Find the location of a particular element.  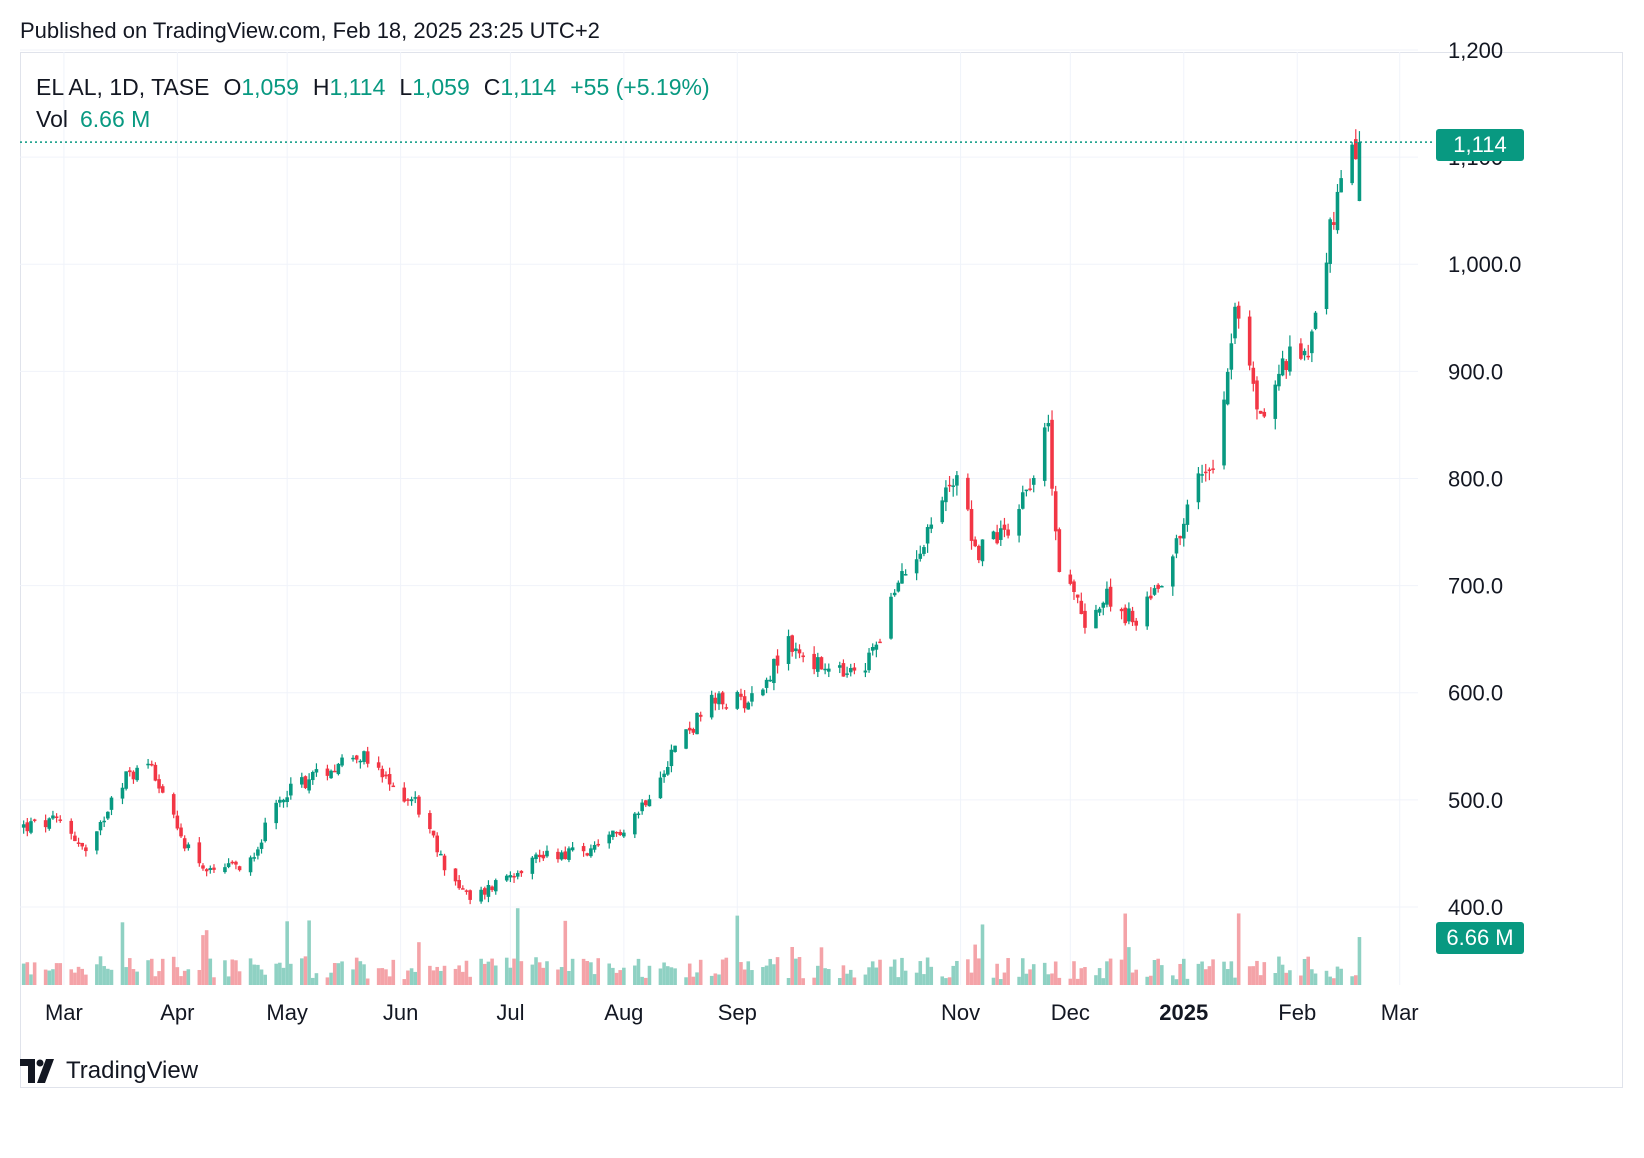

volume-bars is located at coordinates (691, 946).